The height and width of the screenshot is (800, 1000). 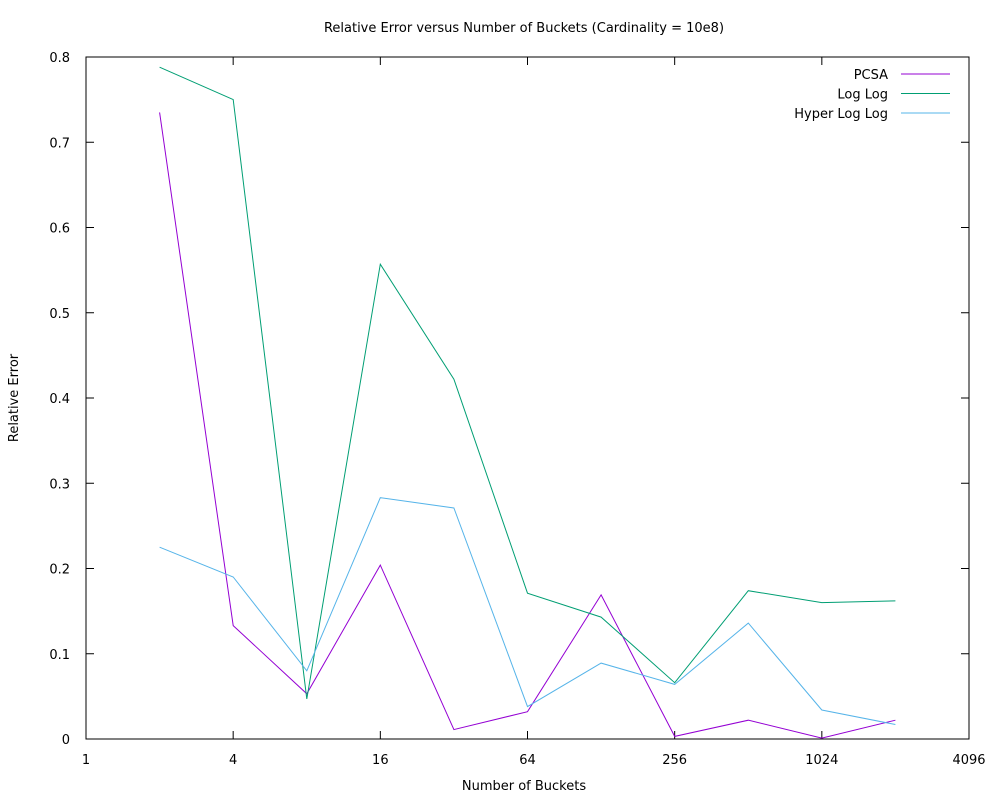 What do you see at coordinates (59, 143) in the screenshot?
I see `y-tick-label: 0.7` at bounding box center [59, 143].